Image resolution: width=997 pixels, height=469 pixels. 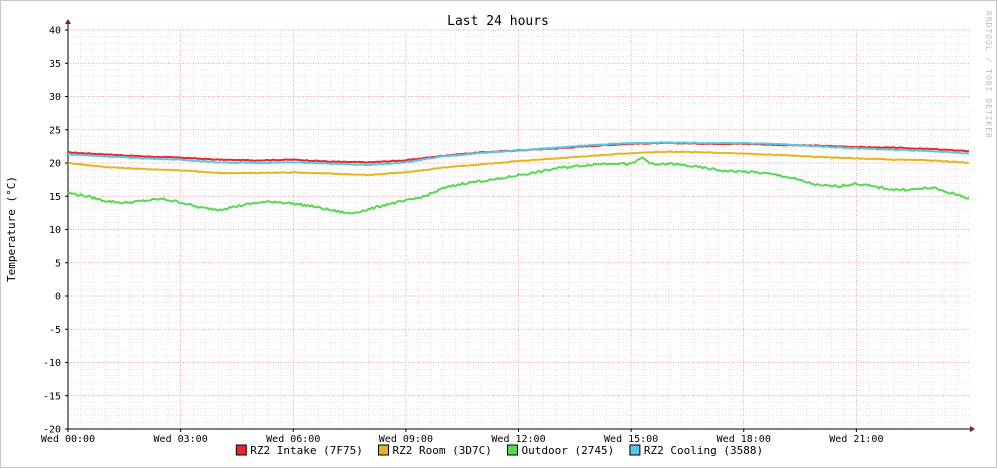 I want to click on series-lines, so click(x=518, y=178).